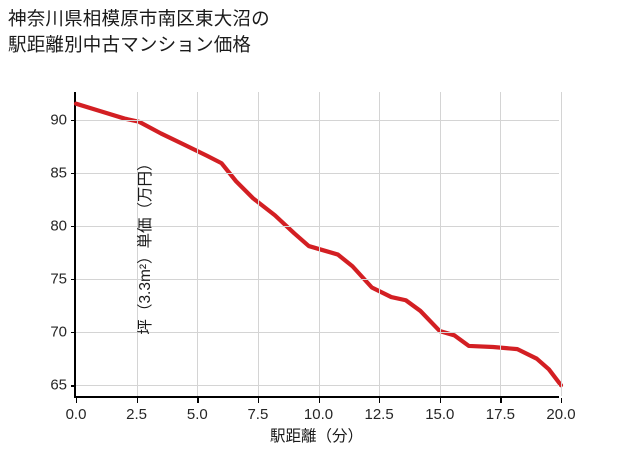 The image size is (621, 465). What do you see at coordinates (379, 414) in the screenshot?
I see `x-tick-label: 12.5` at bounding box center [379, 414].